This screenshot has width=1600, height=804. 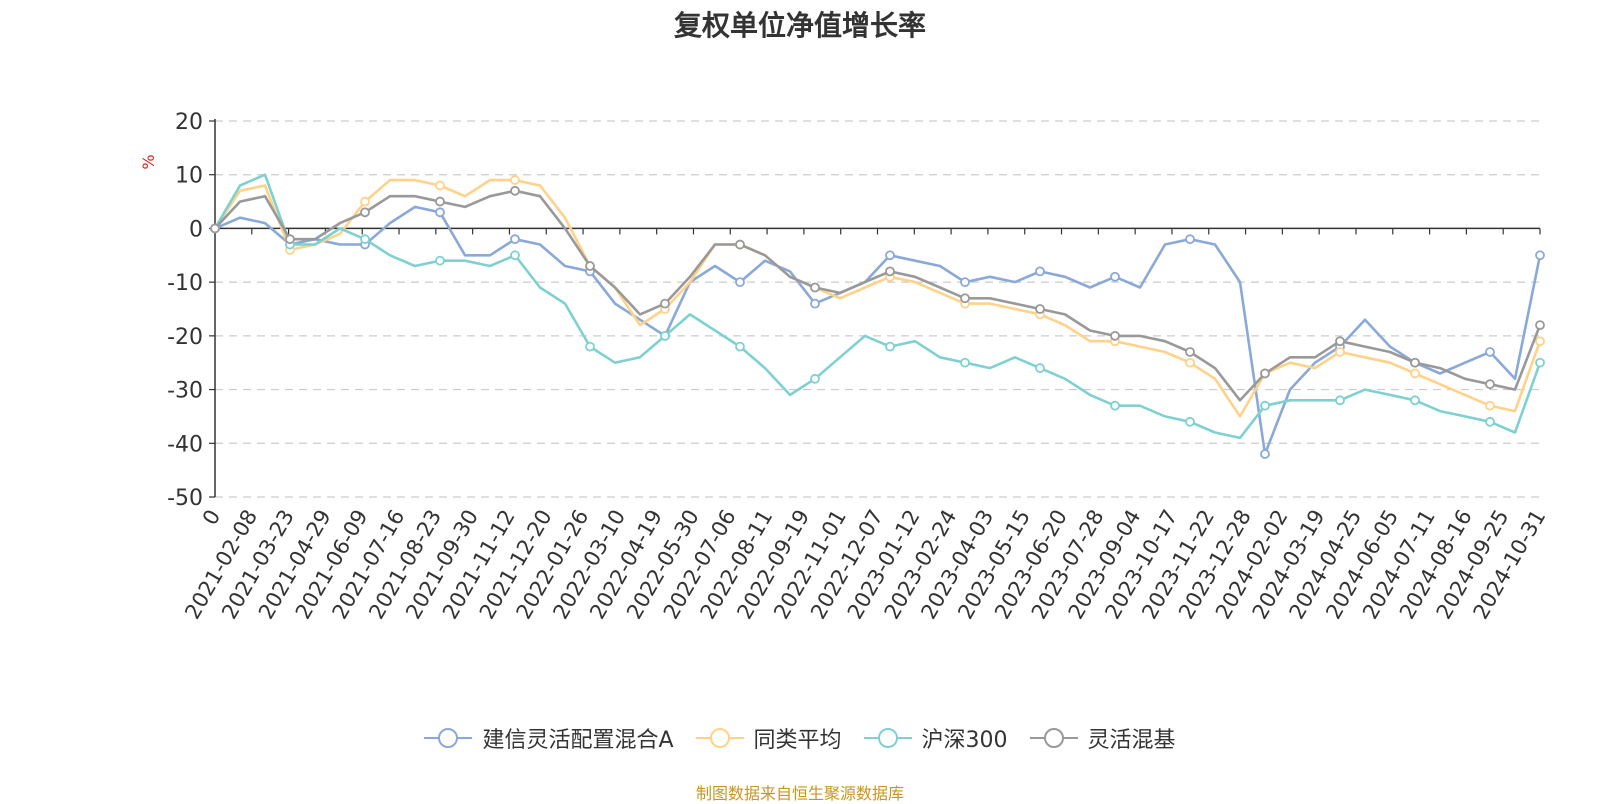 I want to click on legend-item: 灵活混基, so click(x=1102, y=738).